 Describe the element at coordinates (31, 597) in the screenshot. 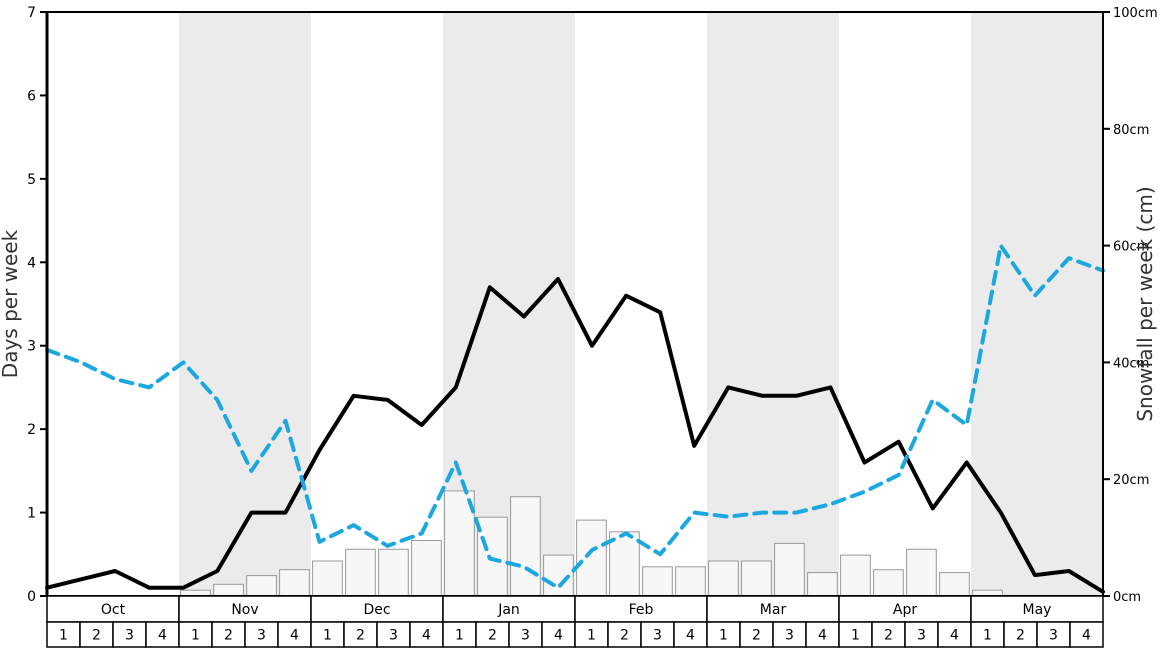

I see `left-axis-tick-label: 0` at that location.